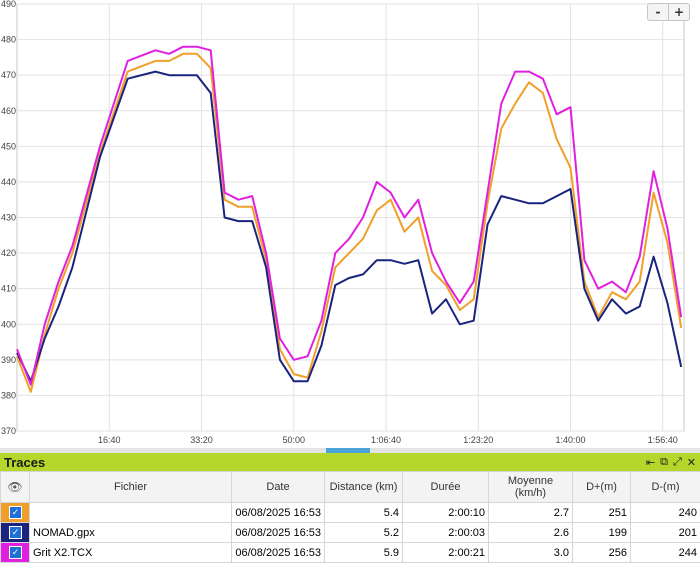 This screenshot has width=700, height=563. What do you see at coordinates (602, 553) in the screenshot?
I see `dplus-cell: 256` at bounding box center [602, 553].